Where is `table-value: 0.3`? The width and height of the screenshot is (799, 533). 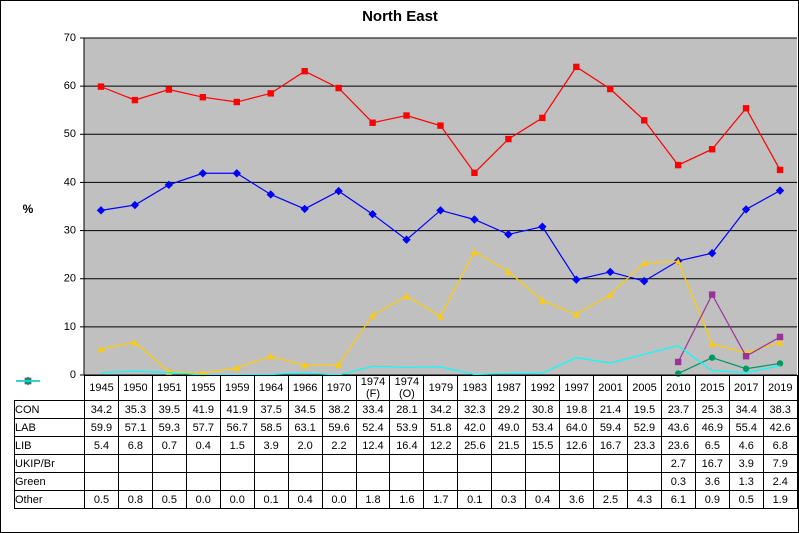 table-value: 0.3 is located at coordinates (509, 499).